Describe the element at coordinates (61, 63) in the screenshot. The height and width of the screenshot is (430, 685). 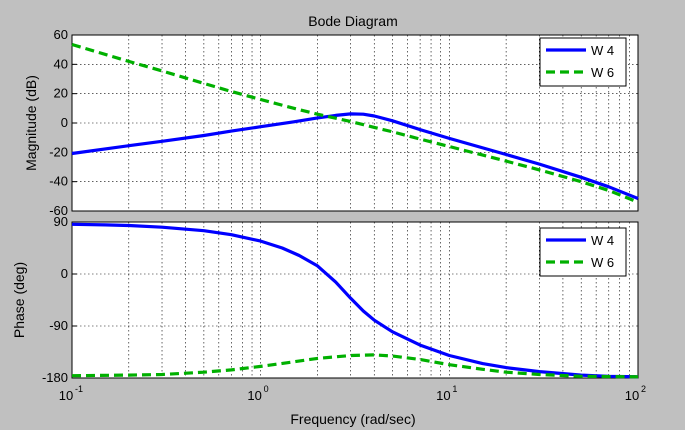
I see `y-tick-label: 40` at that location.